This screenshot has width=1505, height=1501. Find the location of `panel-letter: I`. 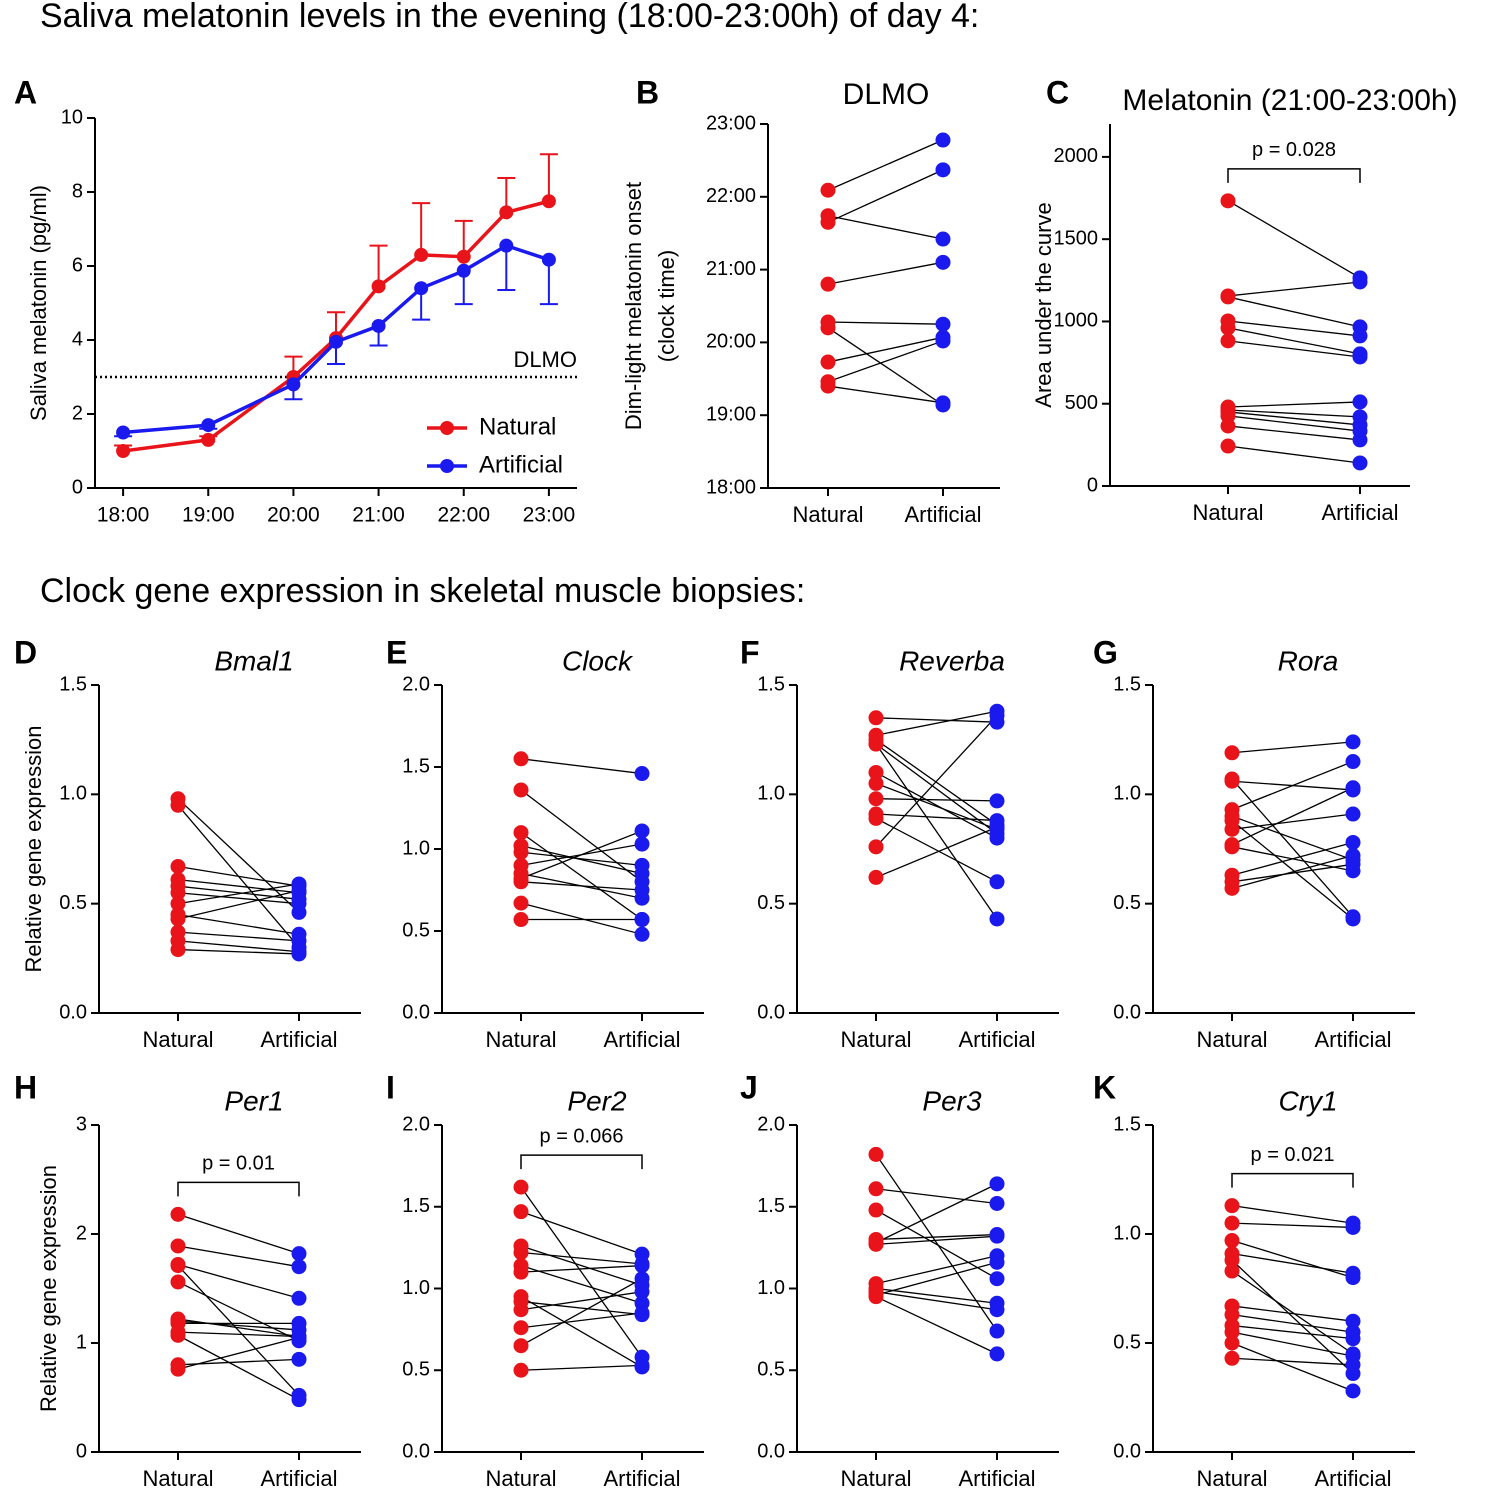

panel-letter: I is located at coordinates (390, 1087).